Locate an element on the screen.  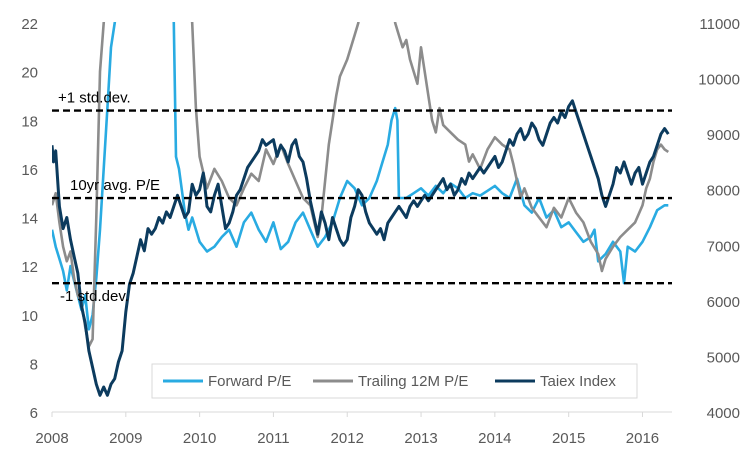
y-right-tick-label: 9000 is located at coordinates (723, 135).